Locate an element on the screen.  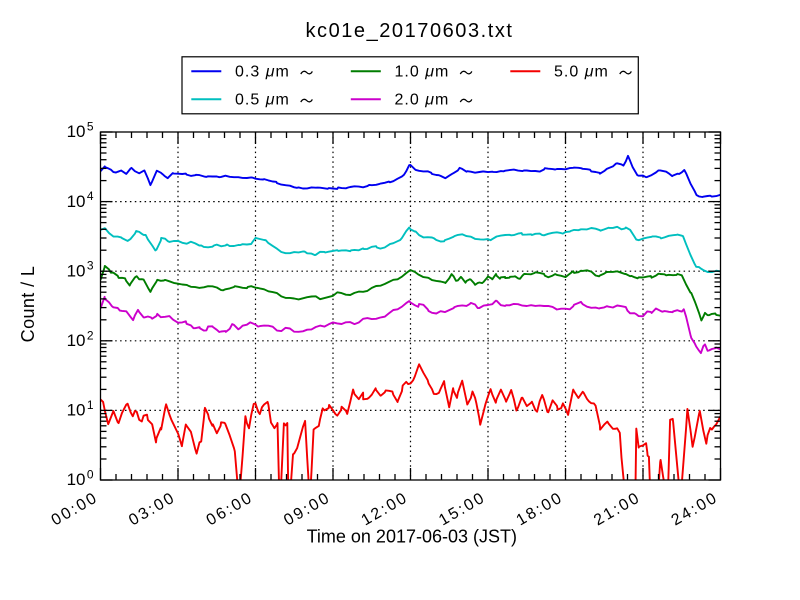
svg-text: 5 is located at coordinates (90, 127).